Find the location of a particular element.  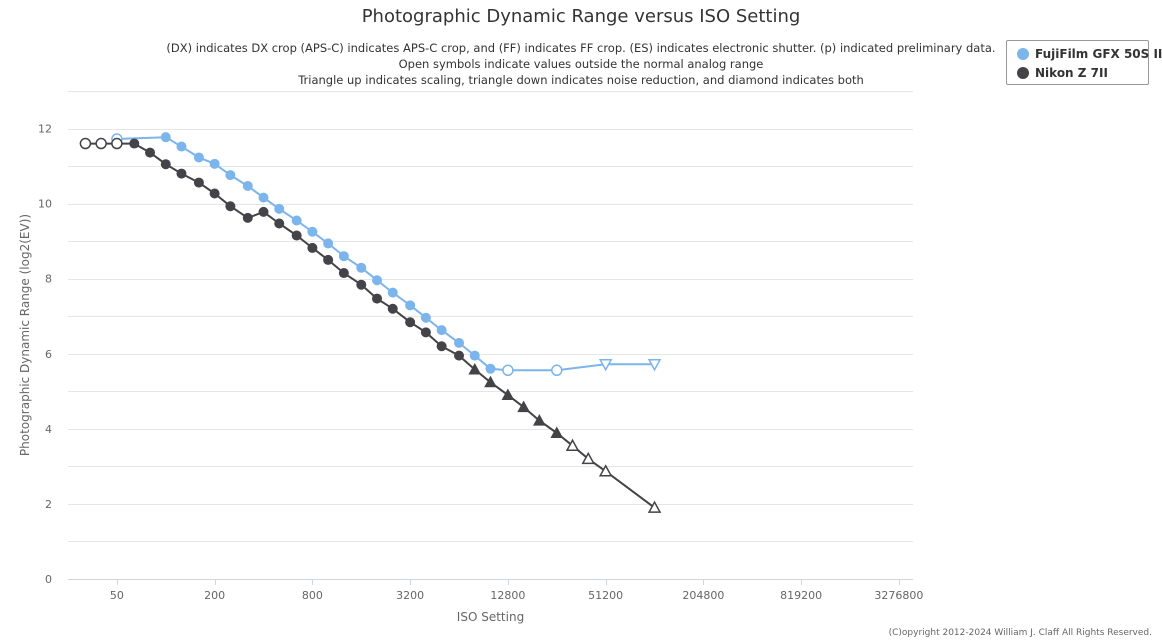

x-tick-label: 3200 is located at coordinates (410, 595).